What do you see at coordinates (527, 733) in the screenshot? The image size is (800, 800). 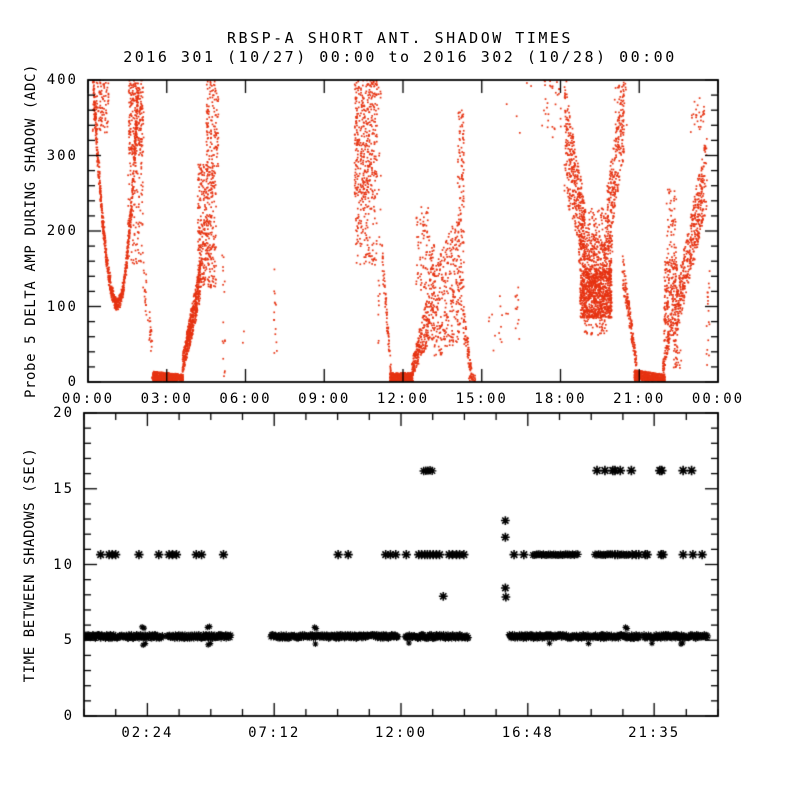 I see `x-tick-label: 16:48` at bounding box center [527, 733].